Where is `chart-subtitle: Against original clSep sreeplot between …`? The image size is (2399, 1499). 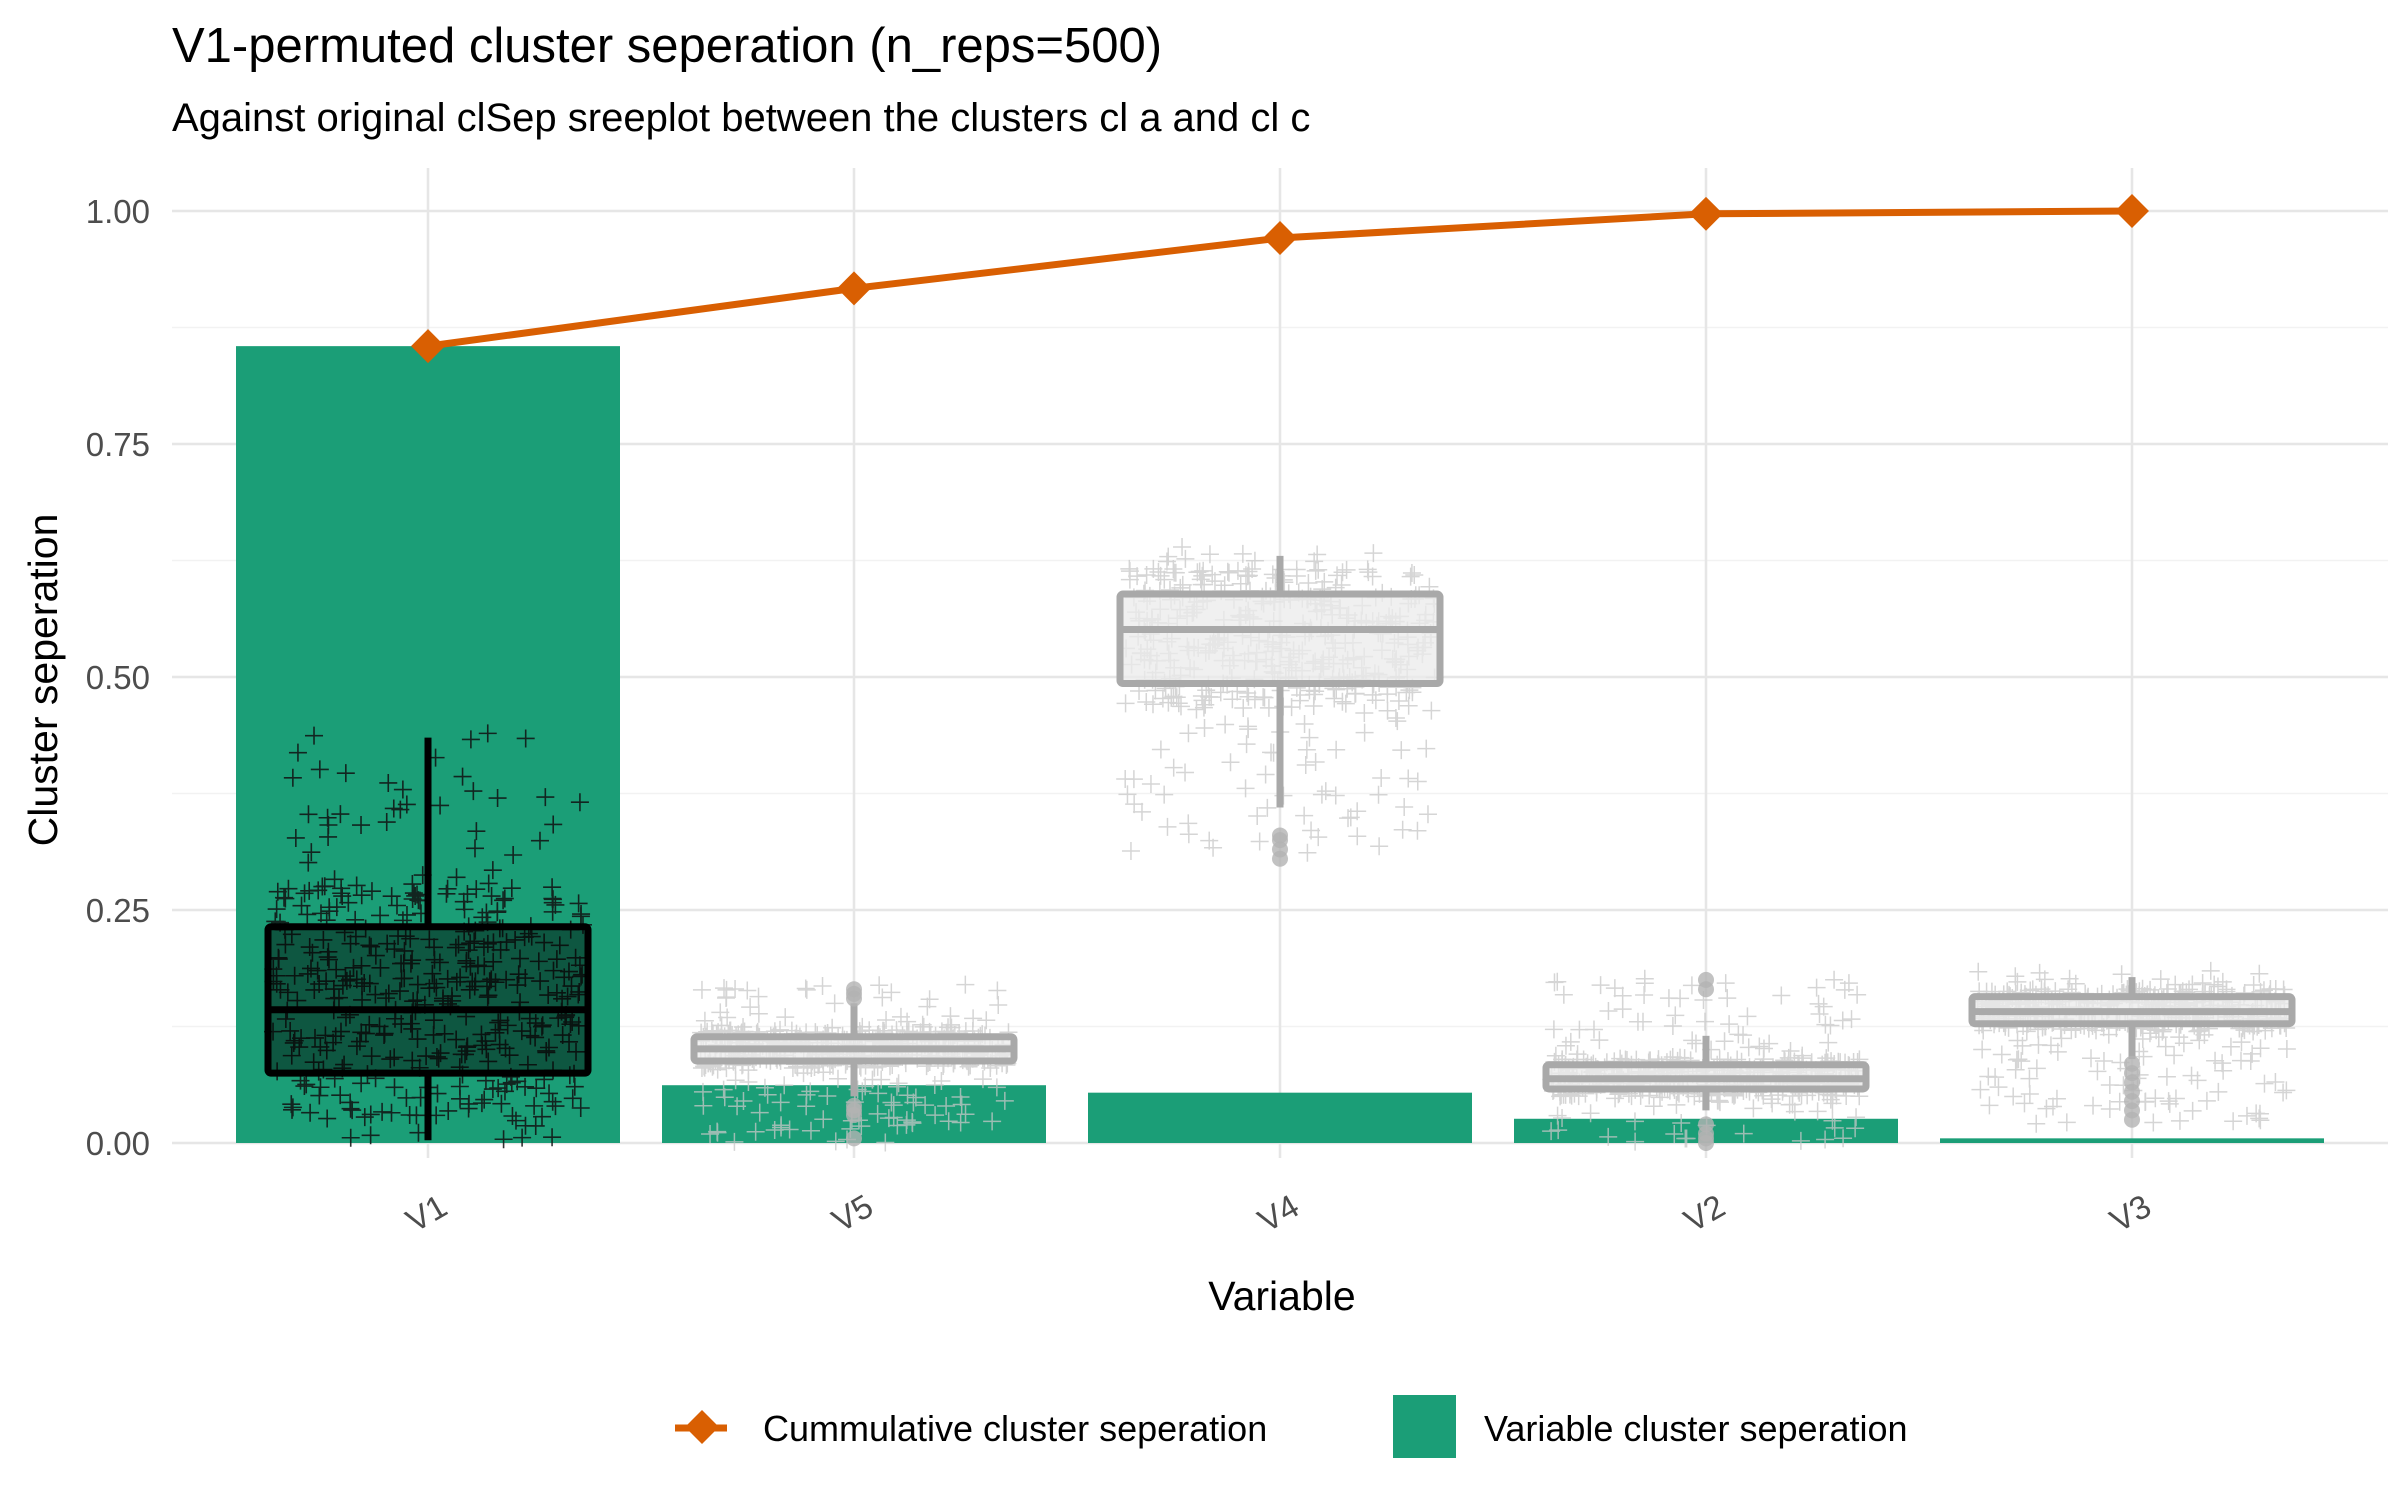
chart-subtitle: Against original clSep sreeplot between … is located at coordinates (741, 118).